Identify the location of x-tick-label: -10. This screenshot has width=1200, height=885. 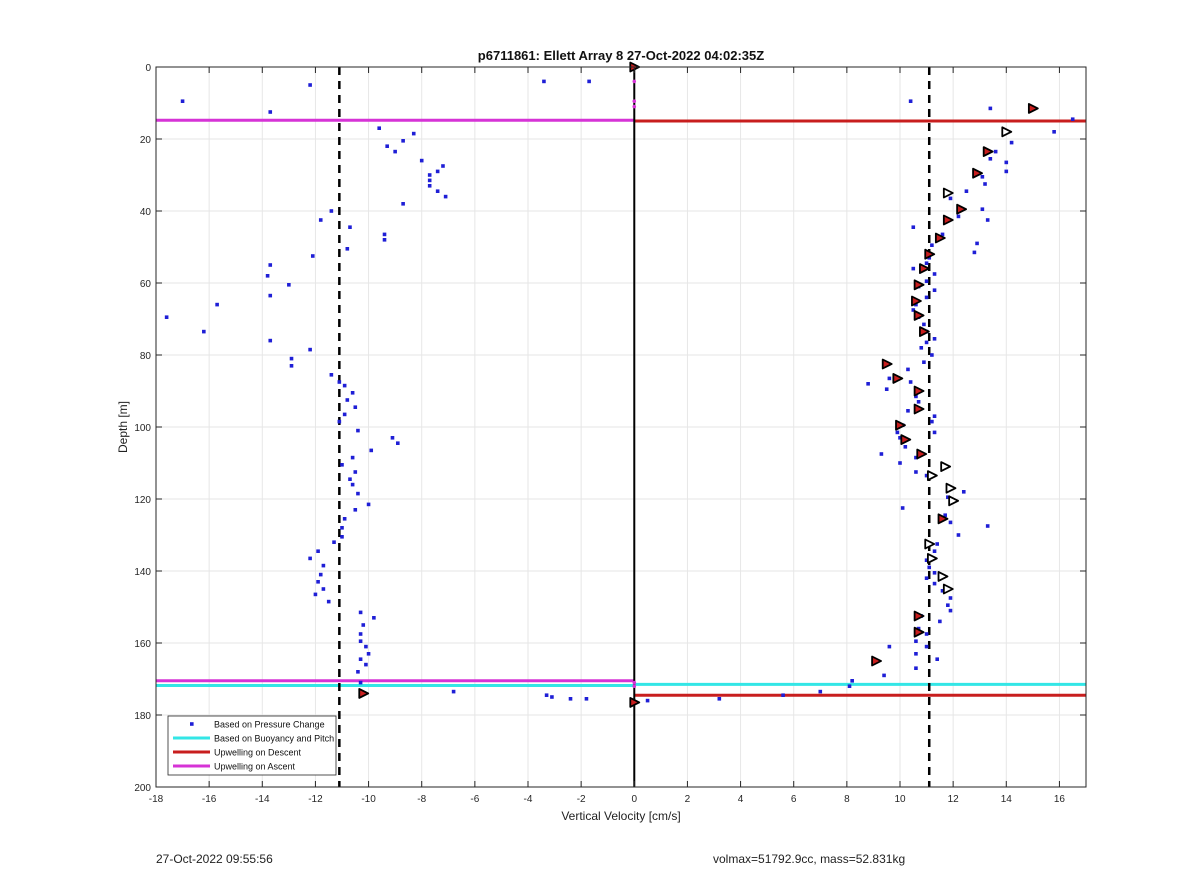
(368, 799).